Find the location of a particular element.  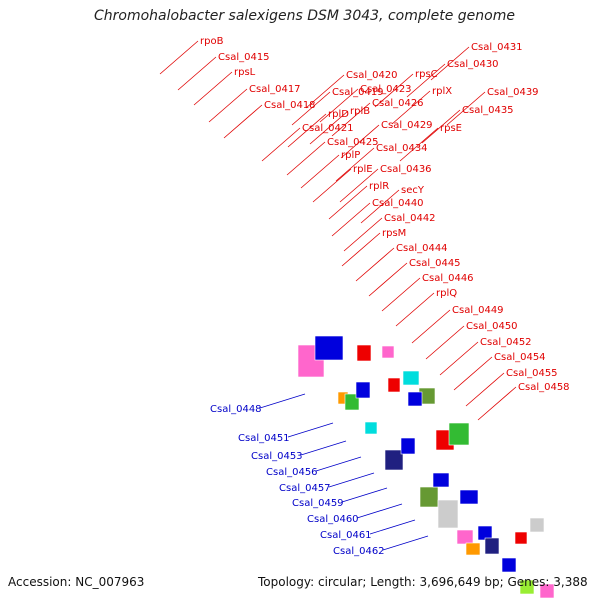

reverse-gene-label: Csal_0461 is located at coordinates (346, 535).